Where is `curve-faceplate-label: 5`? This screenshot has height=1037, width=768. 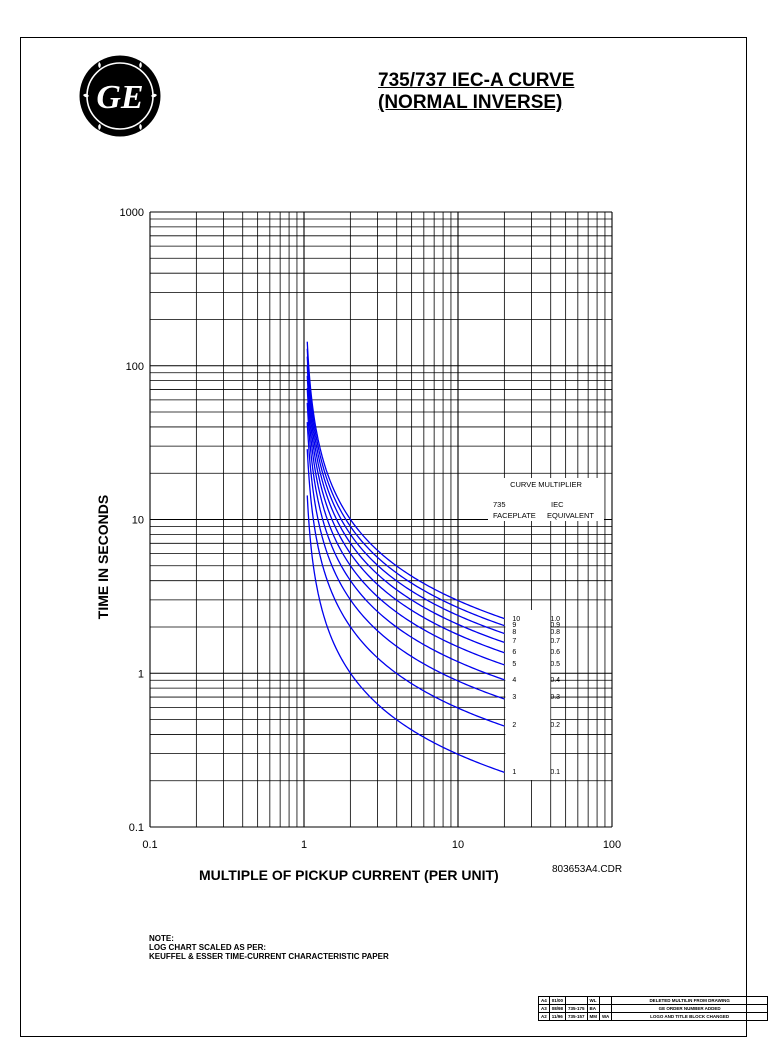 curve-faceplate-label: 5 is located at coordinates (514, 664).